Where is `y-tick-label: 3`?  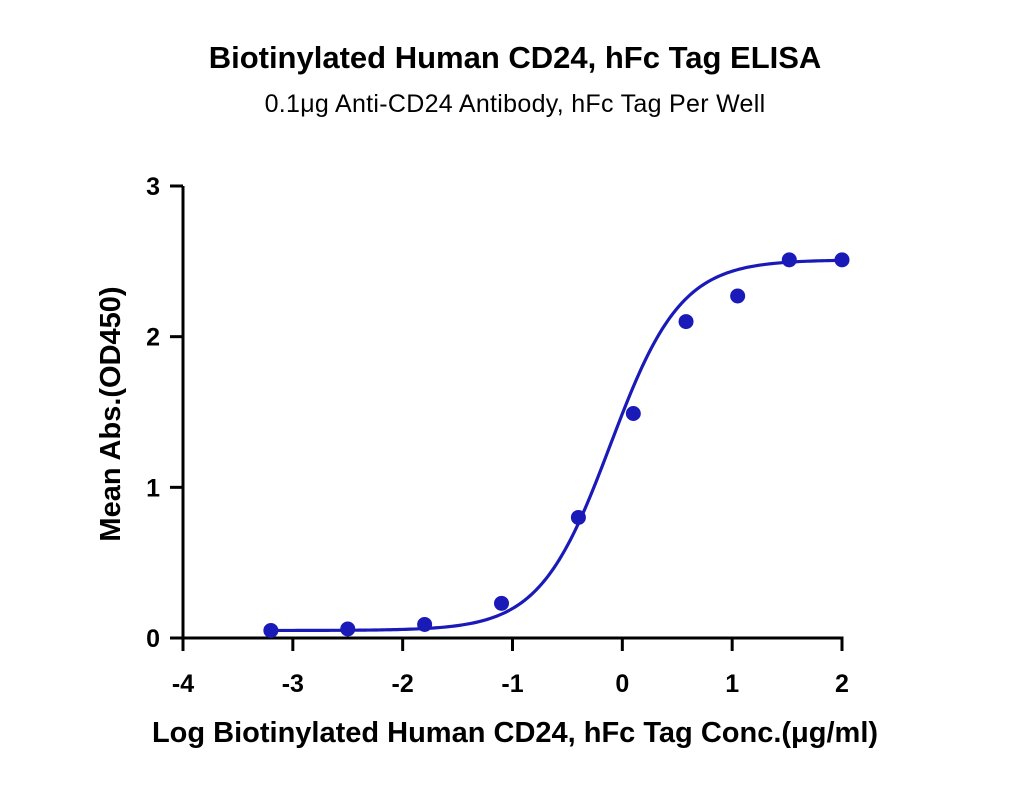 y-tick-label: 3 is located at coordinates (153, 187).